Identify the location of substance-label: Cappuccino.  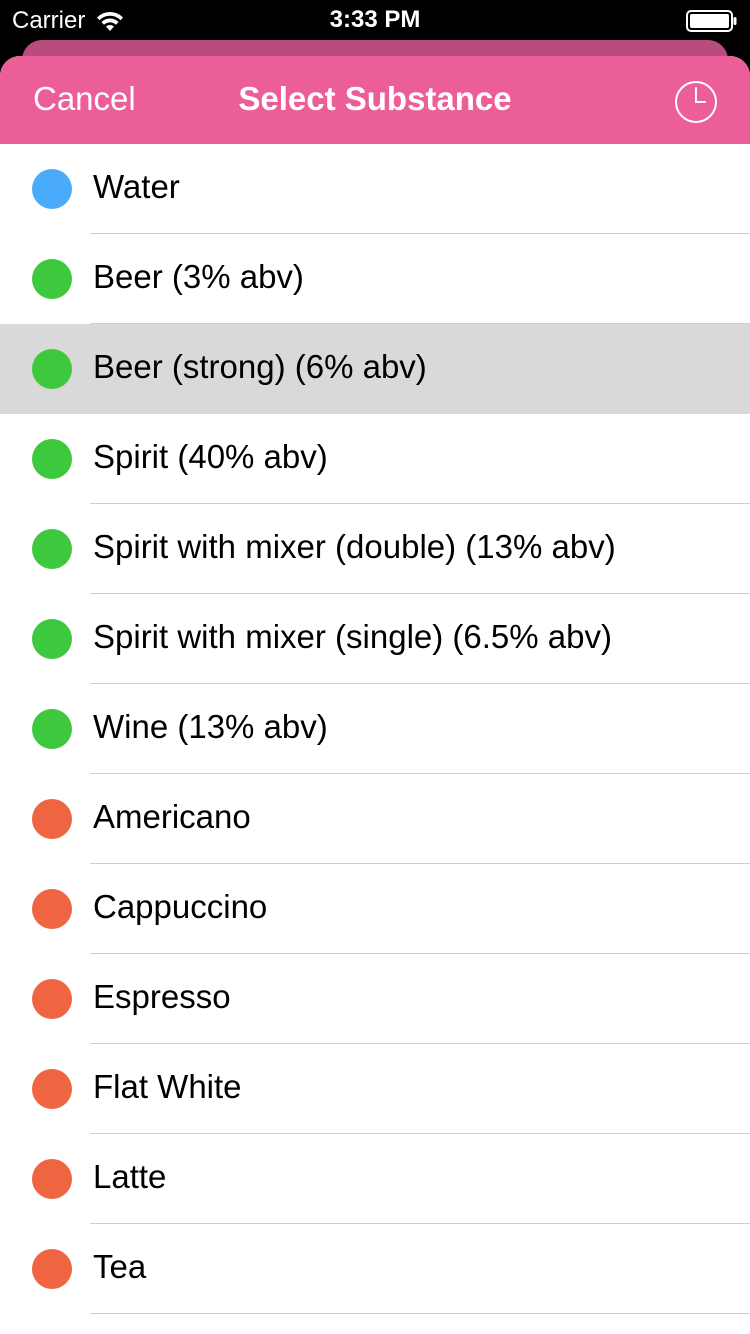
(180, 906).